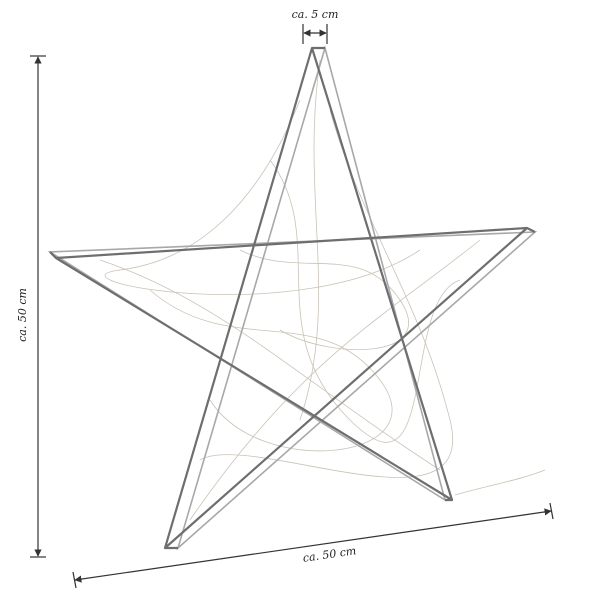 Image resolution: width=600 pixels, height=600 pixels. Describe the element at coordinates (315, 26) in the screenshot. I see `depth-dimension: ca. 5 cm` at that location.